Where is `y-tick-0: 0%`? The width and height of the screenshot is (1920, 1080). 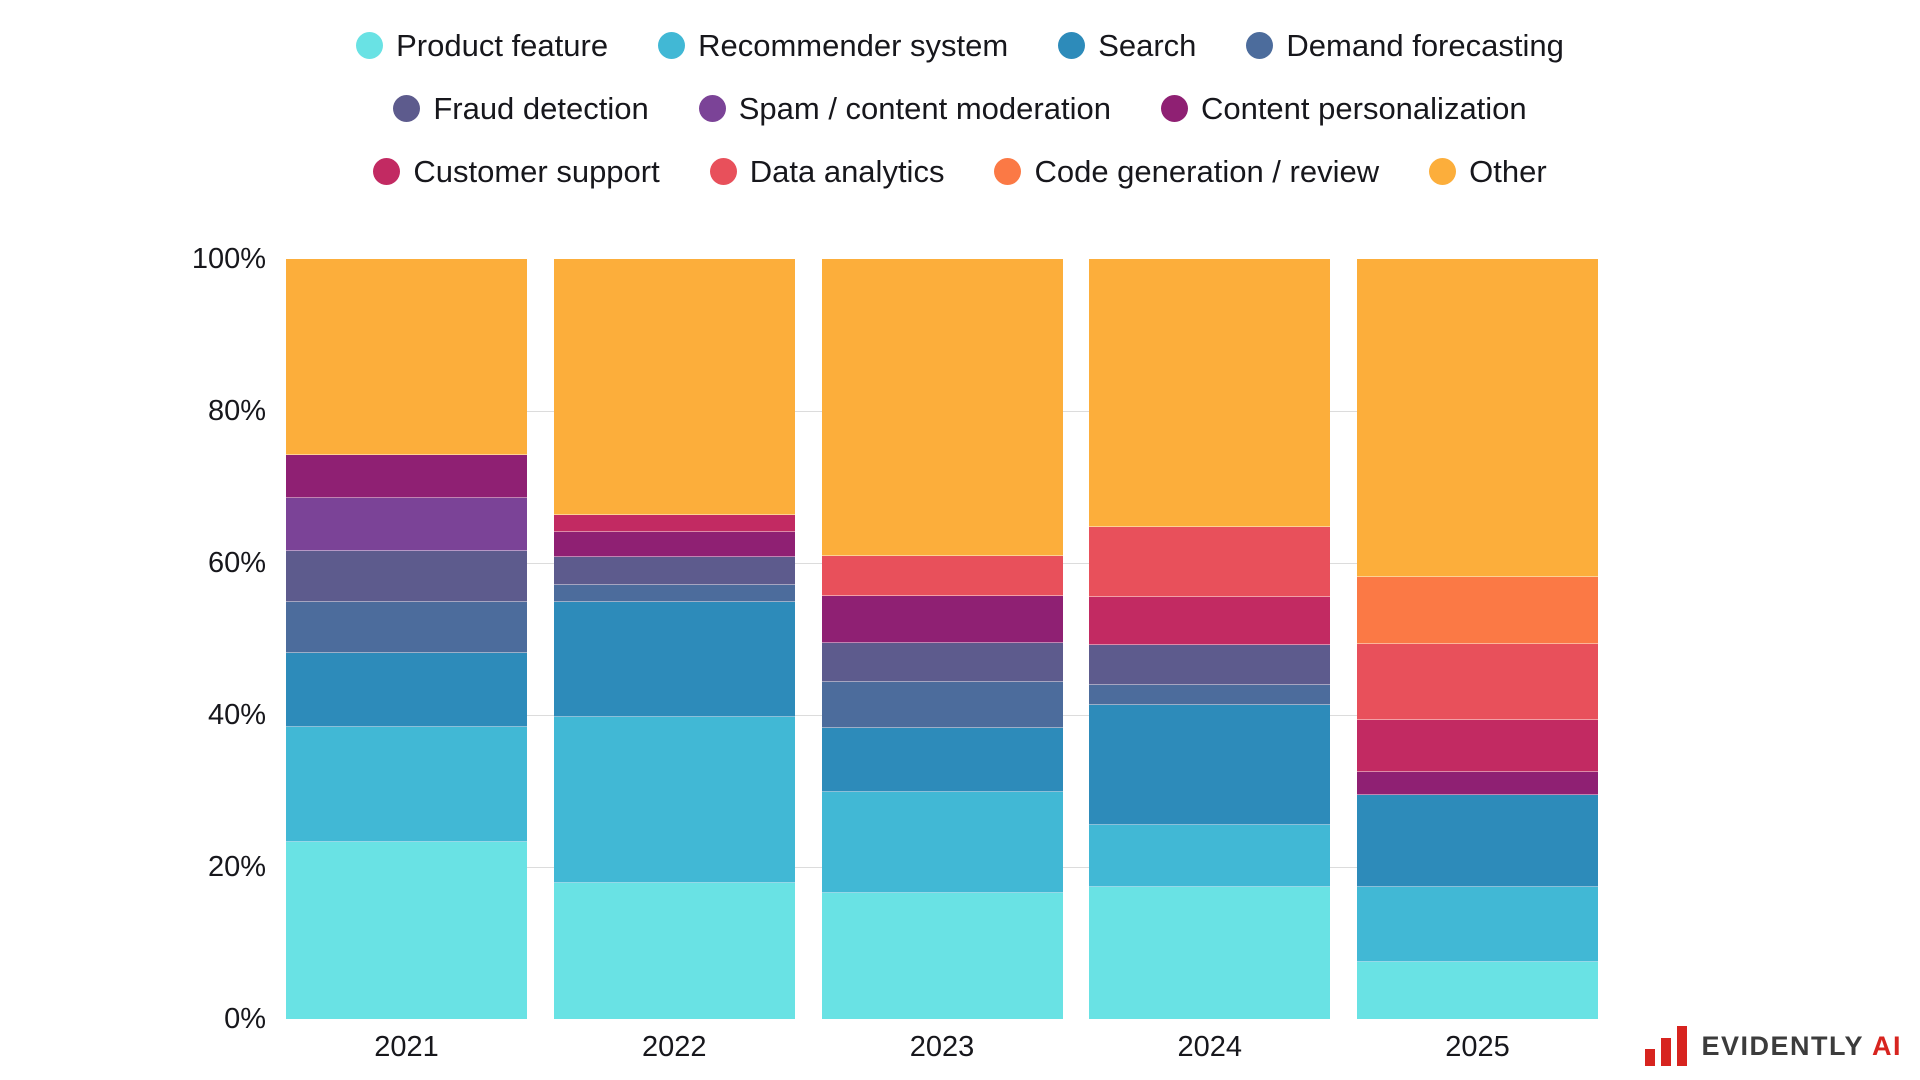 y-tick-0: 0% is located at coordinates (245, 1019).